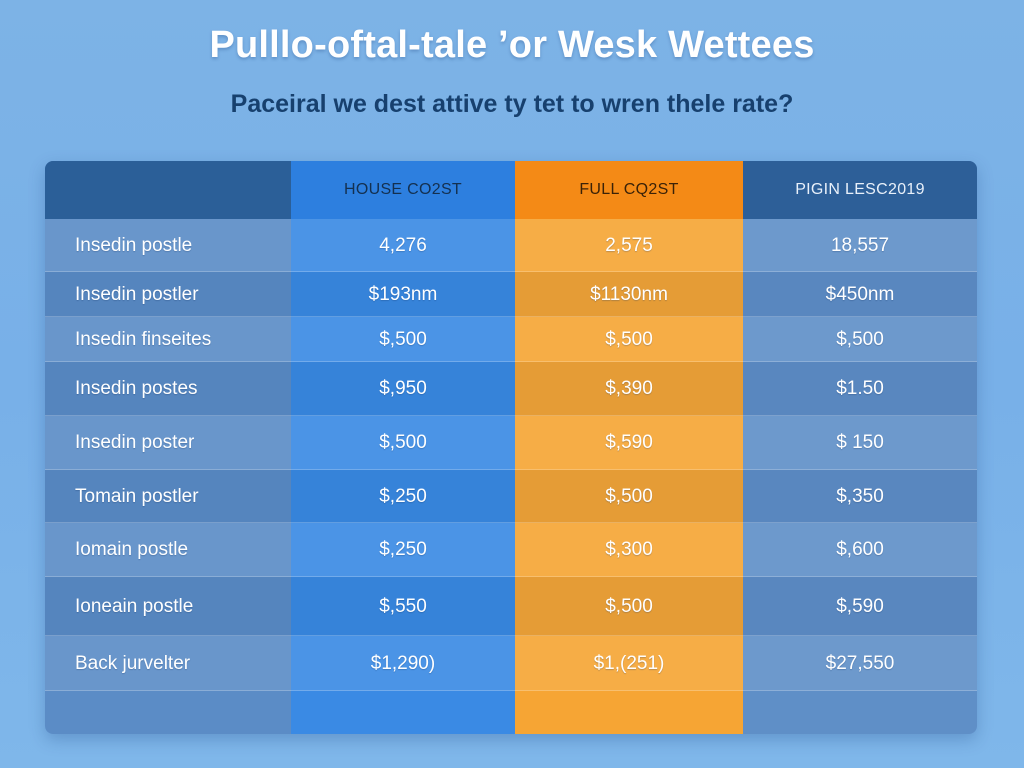 The image size is (1024, 768). Describe the element at coordinates (629, 190) in the screenshot. I see `header-cell-full-cost: FULL CQ2ST` at that location.